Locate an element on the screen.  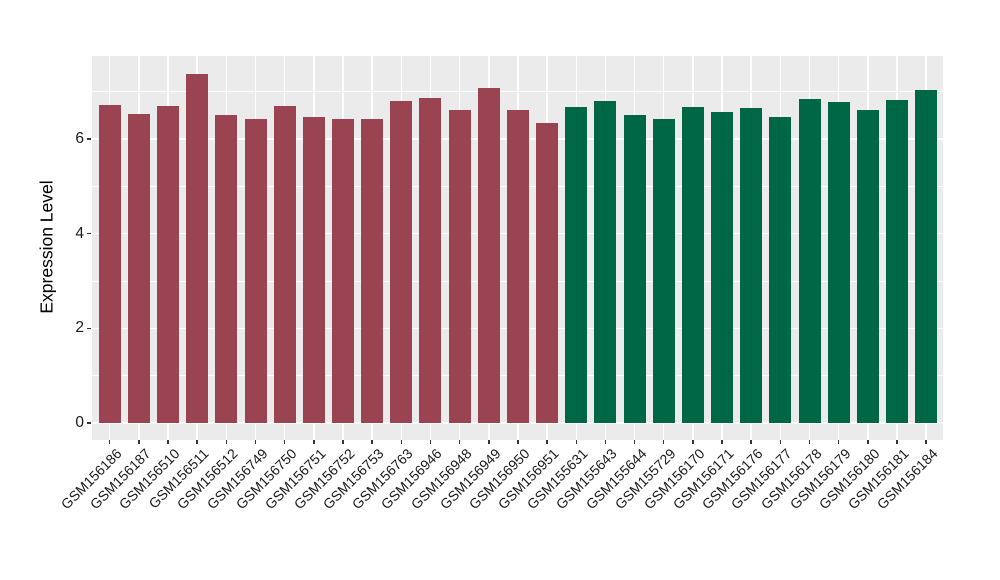
y-gridline-major is located at coordinates (517, 423).